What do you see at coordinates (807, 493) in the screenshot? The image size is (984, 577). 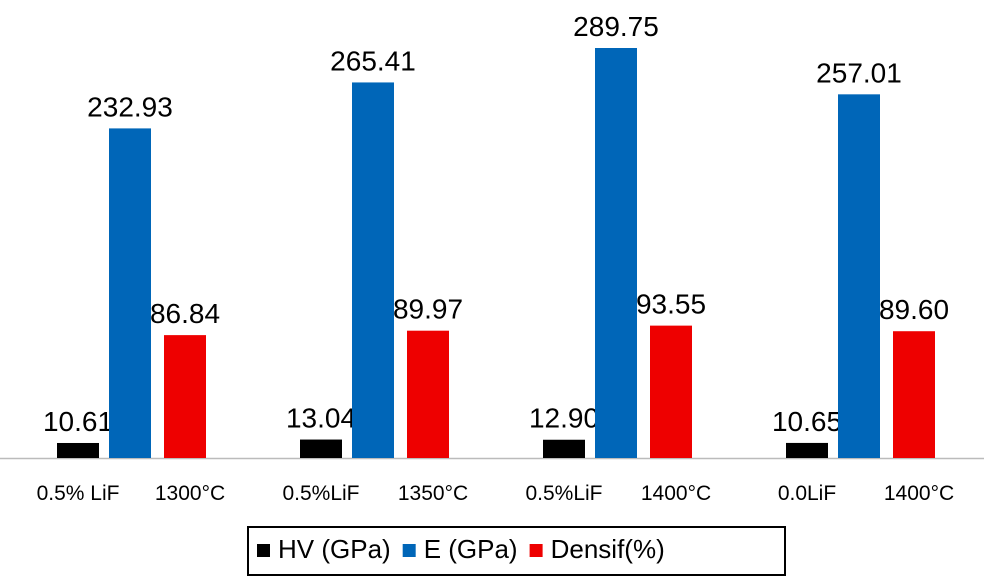 I see `x-tick-label: 0.0LiF` at bounding box center [807, 493].